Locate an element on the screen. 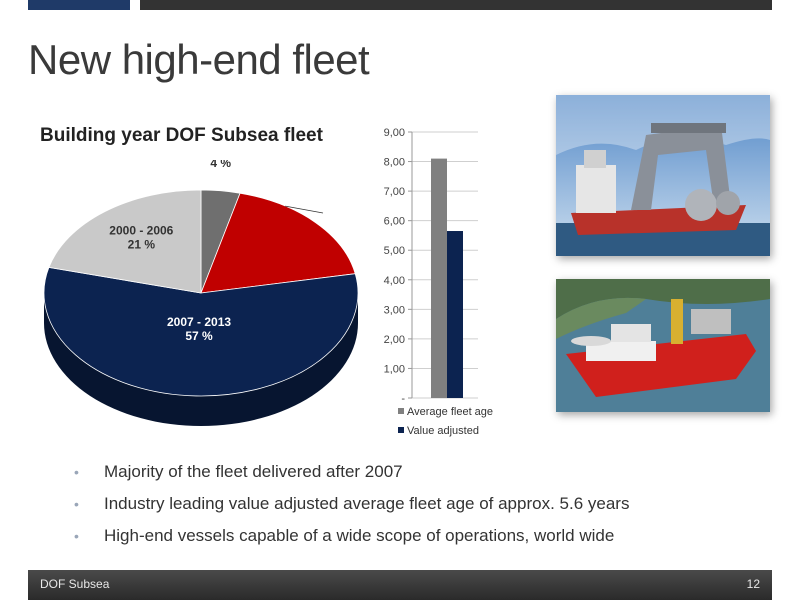 The width and height of the screenshot is (800, 600). pie-slice-value: 4 % is located at coordinates (220, 165).